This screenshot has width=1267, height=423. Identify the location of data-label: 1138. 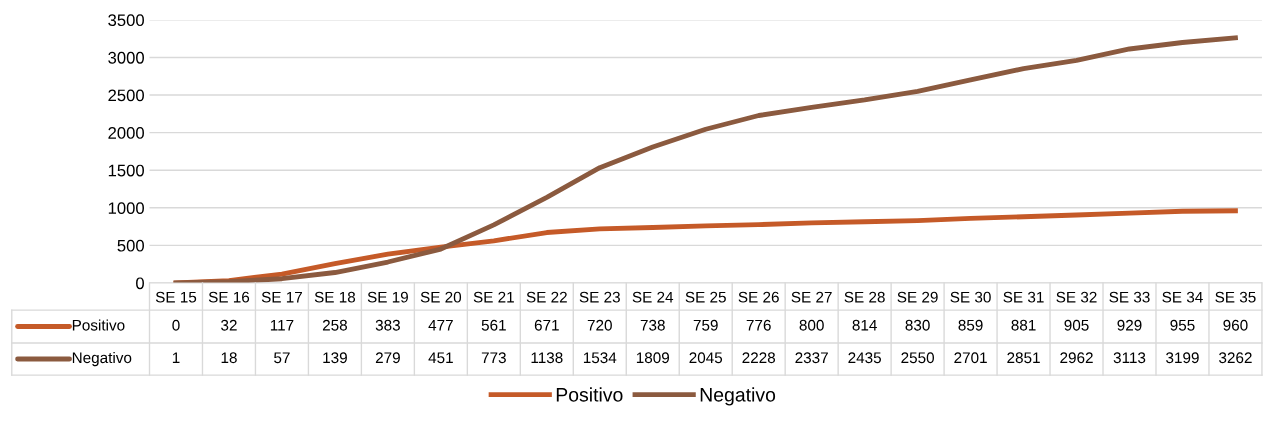
(547, 358).